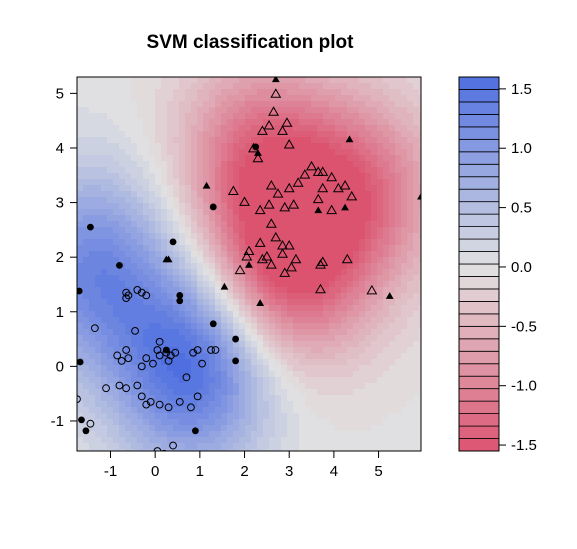 The width and height of the screenshot is (577, 549). I want to click on open-triangle-point, so click(312, 165).